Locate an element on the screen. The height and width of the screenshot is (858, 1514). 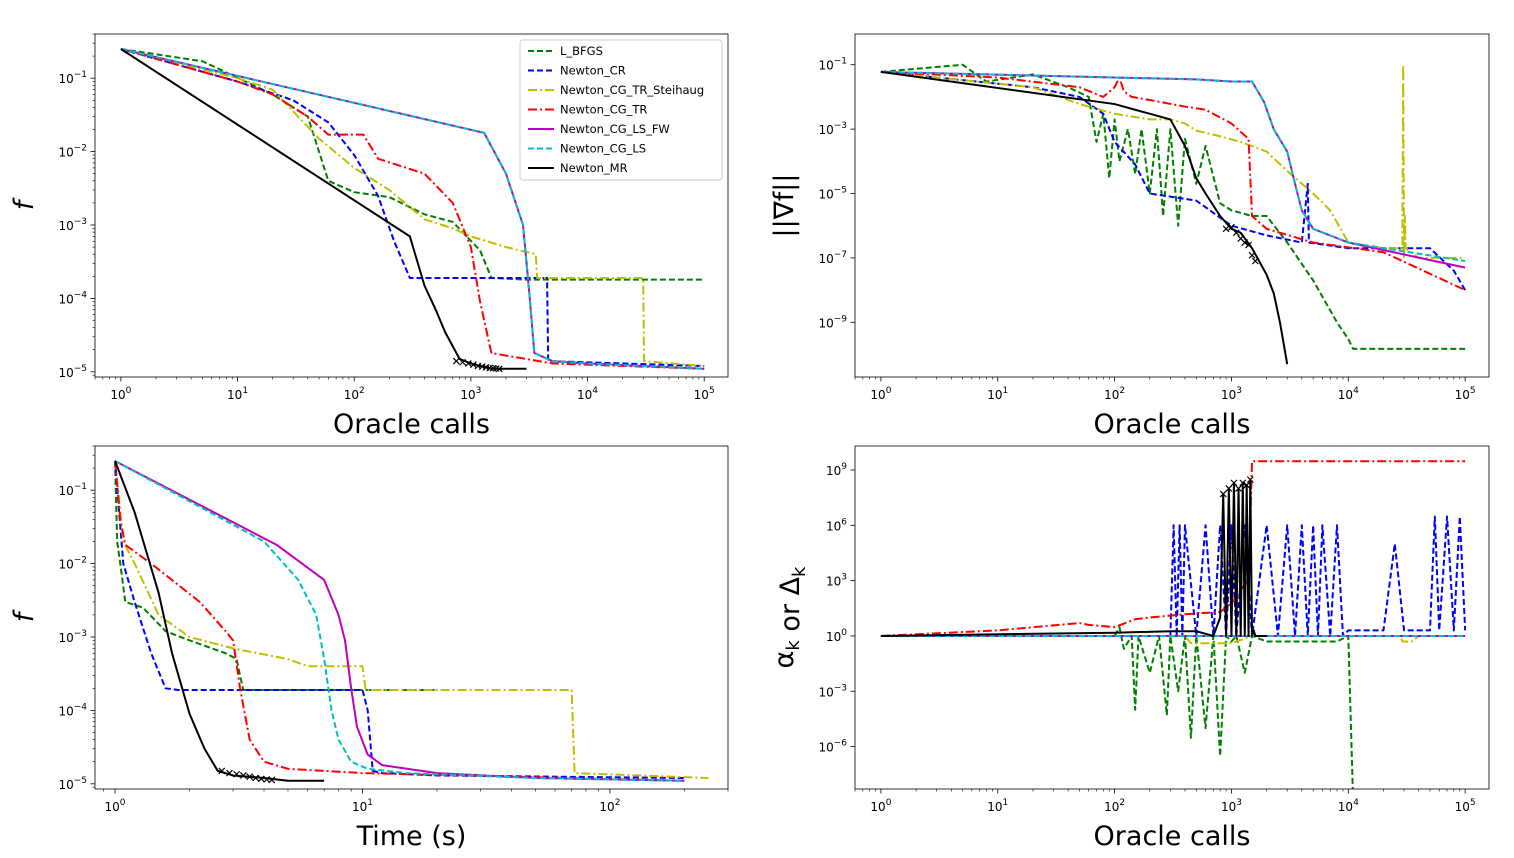
y-axis-label: f is located at coordinates (24, 615).